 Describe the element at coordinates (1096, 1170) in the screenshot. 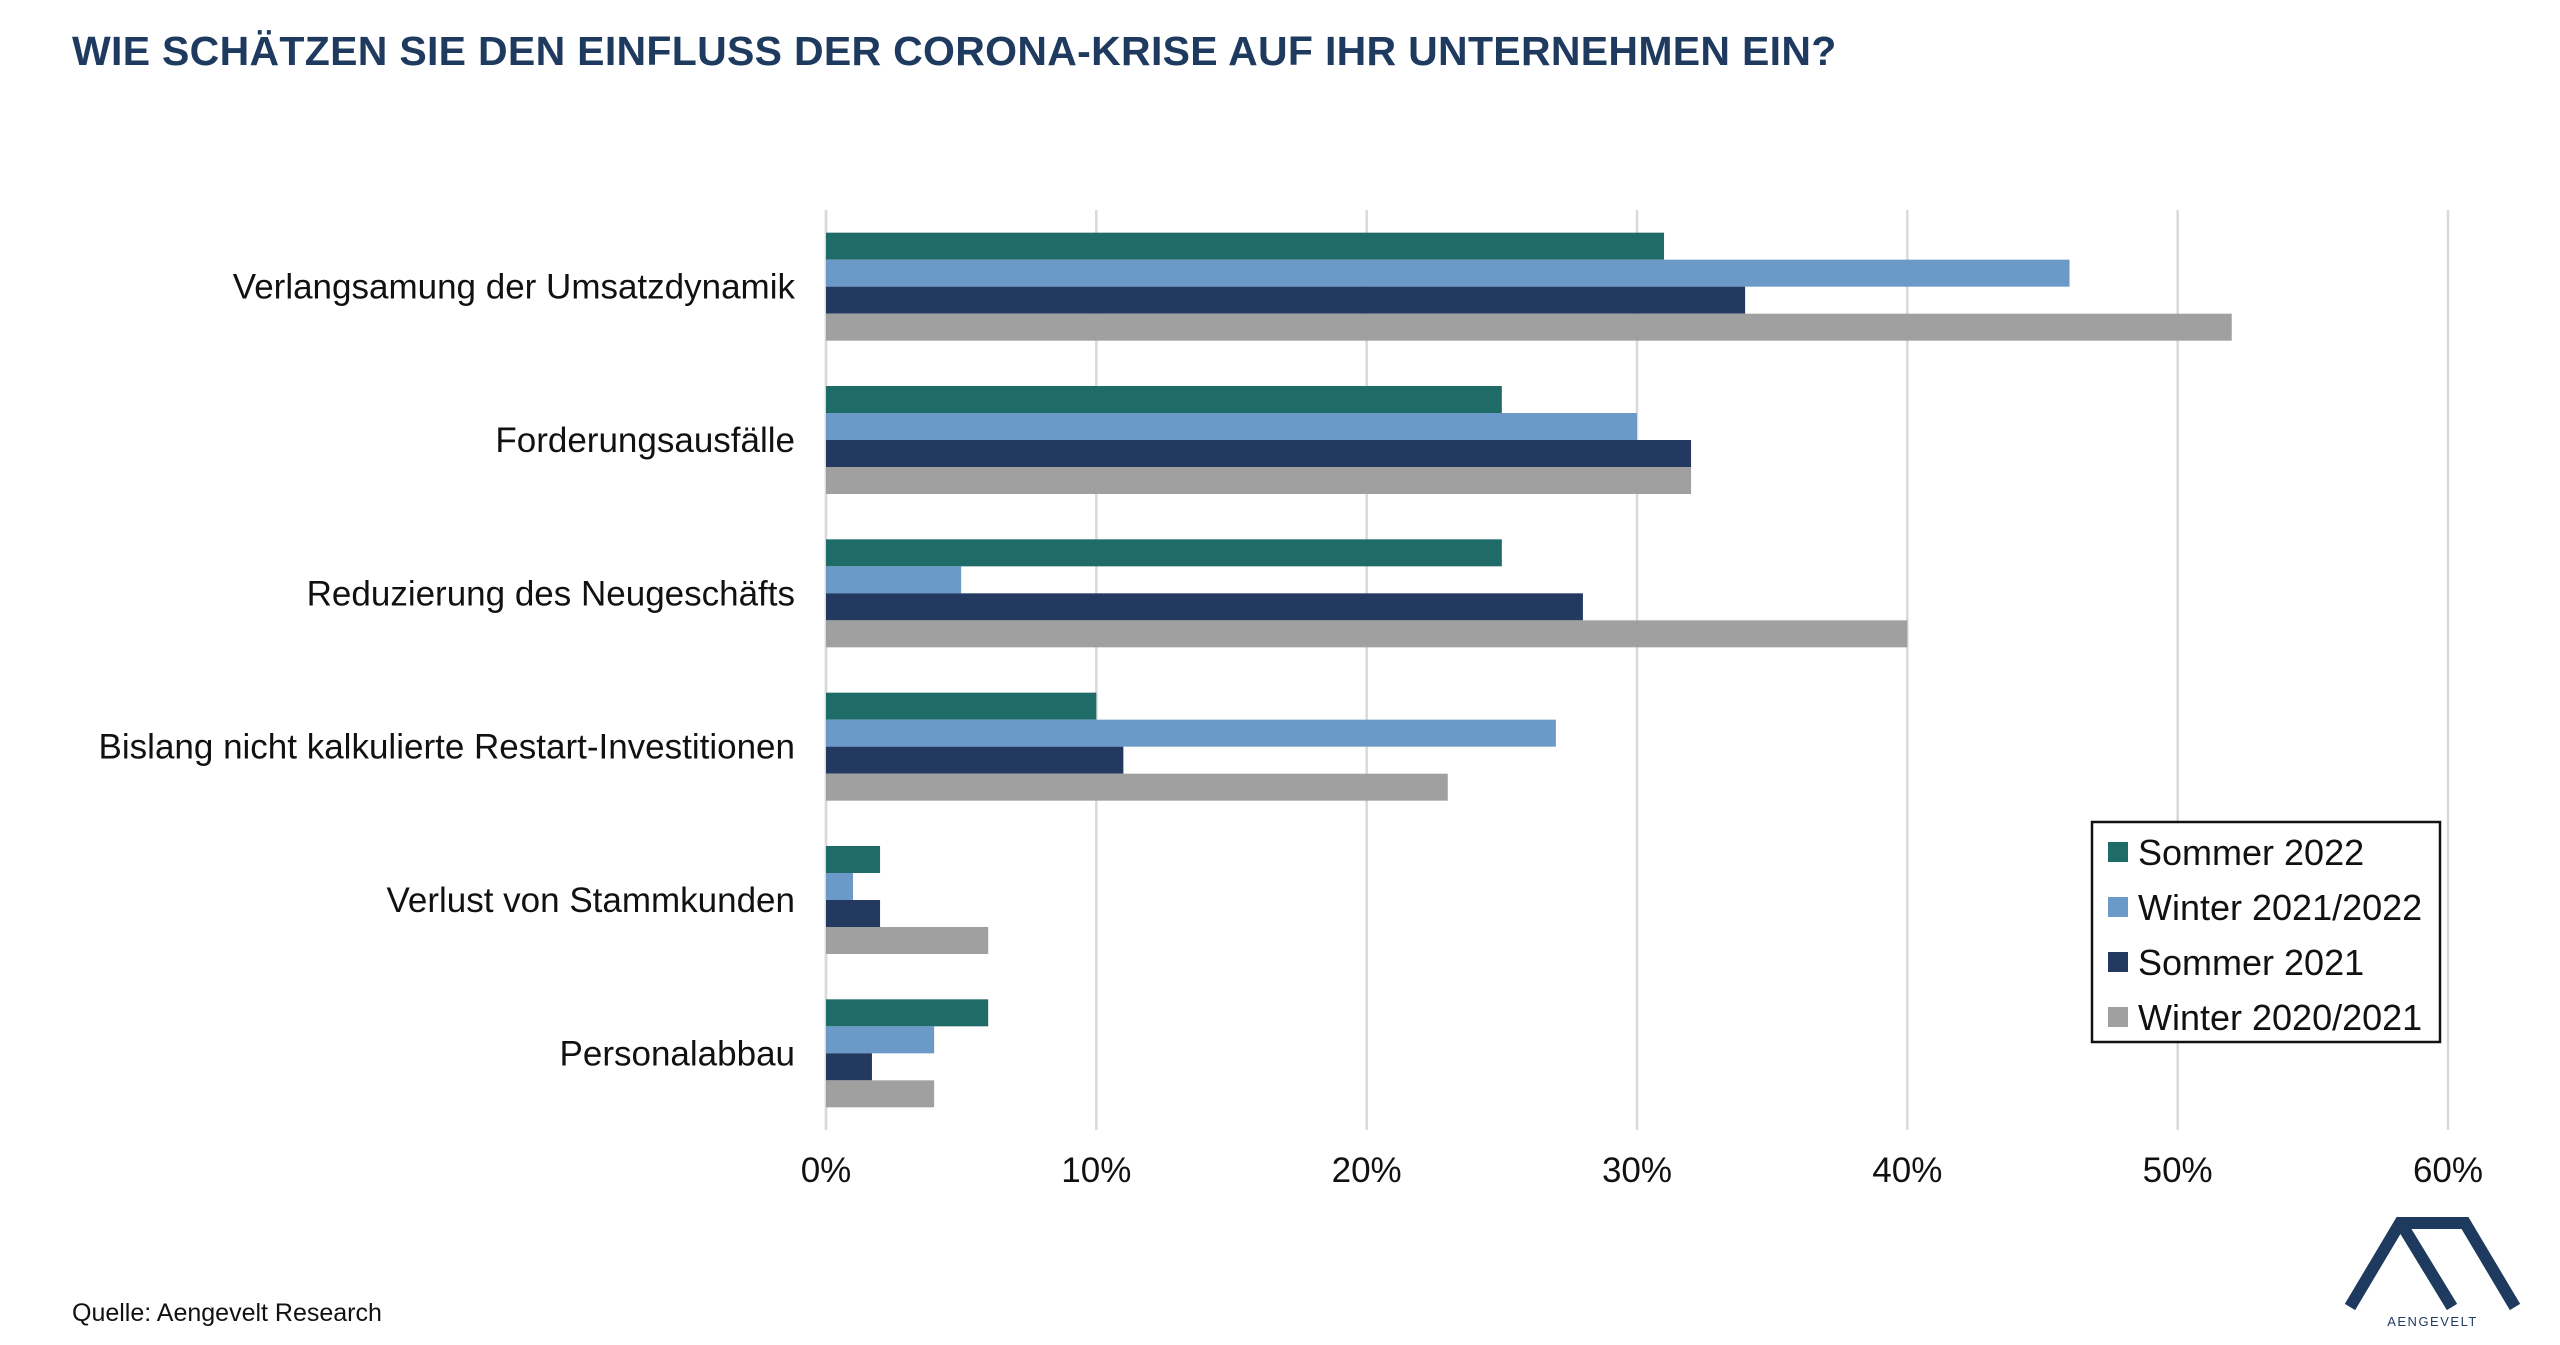

I see `x-tick-label: 10%` at that location.